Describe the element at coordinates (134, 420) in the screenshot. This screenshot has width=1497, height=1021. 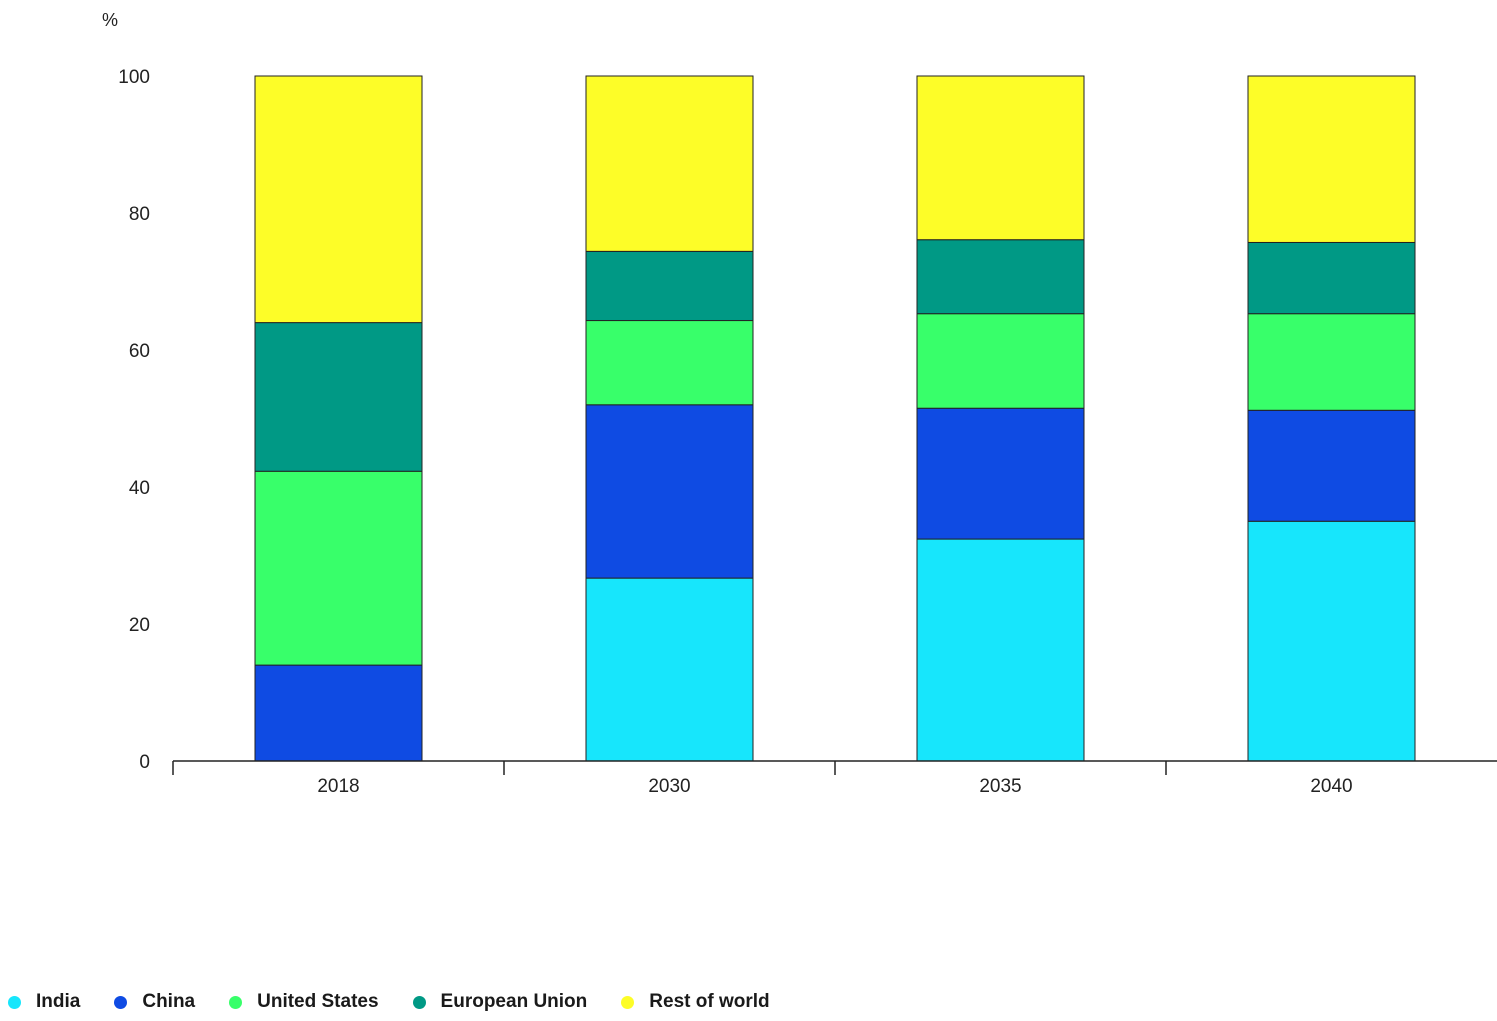
I see `y-axis-ticks: 0 20 40 60 80 100` at that location.